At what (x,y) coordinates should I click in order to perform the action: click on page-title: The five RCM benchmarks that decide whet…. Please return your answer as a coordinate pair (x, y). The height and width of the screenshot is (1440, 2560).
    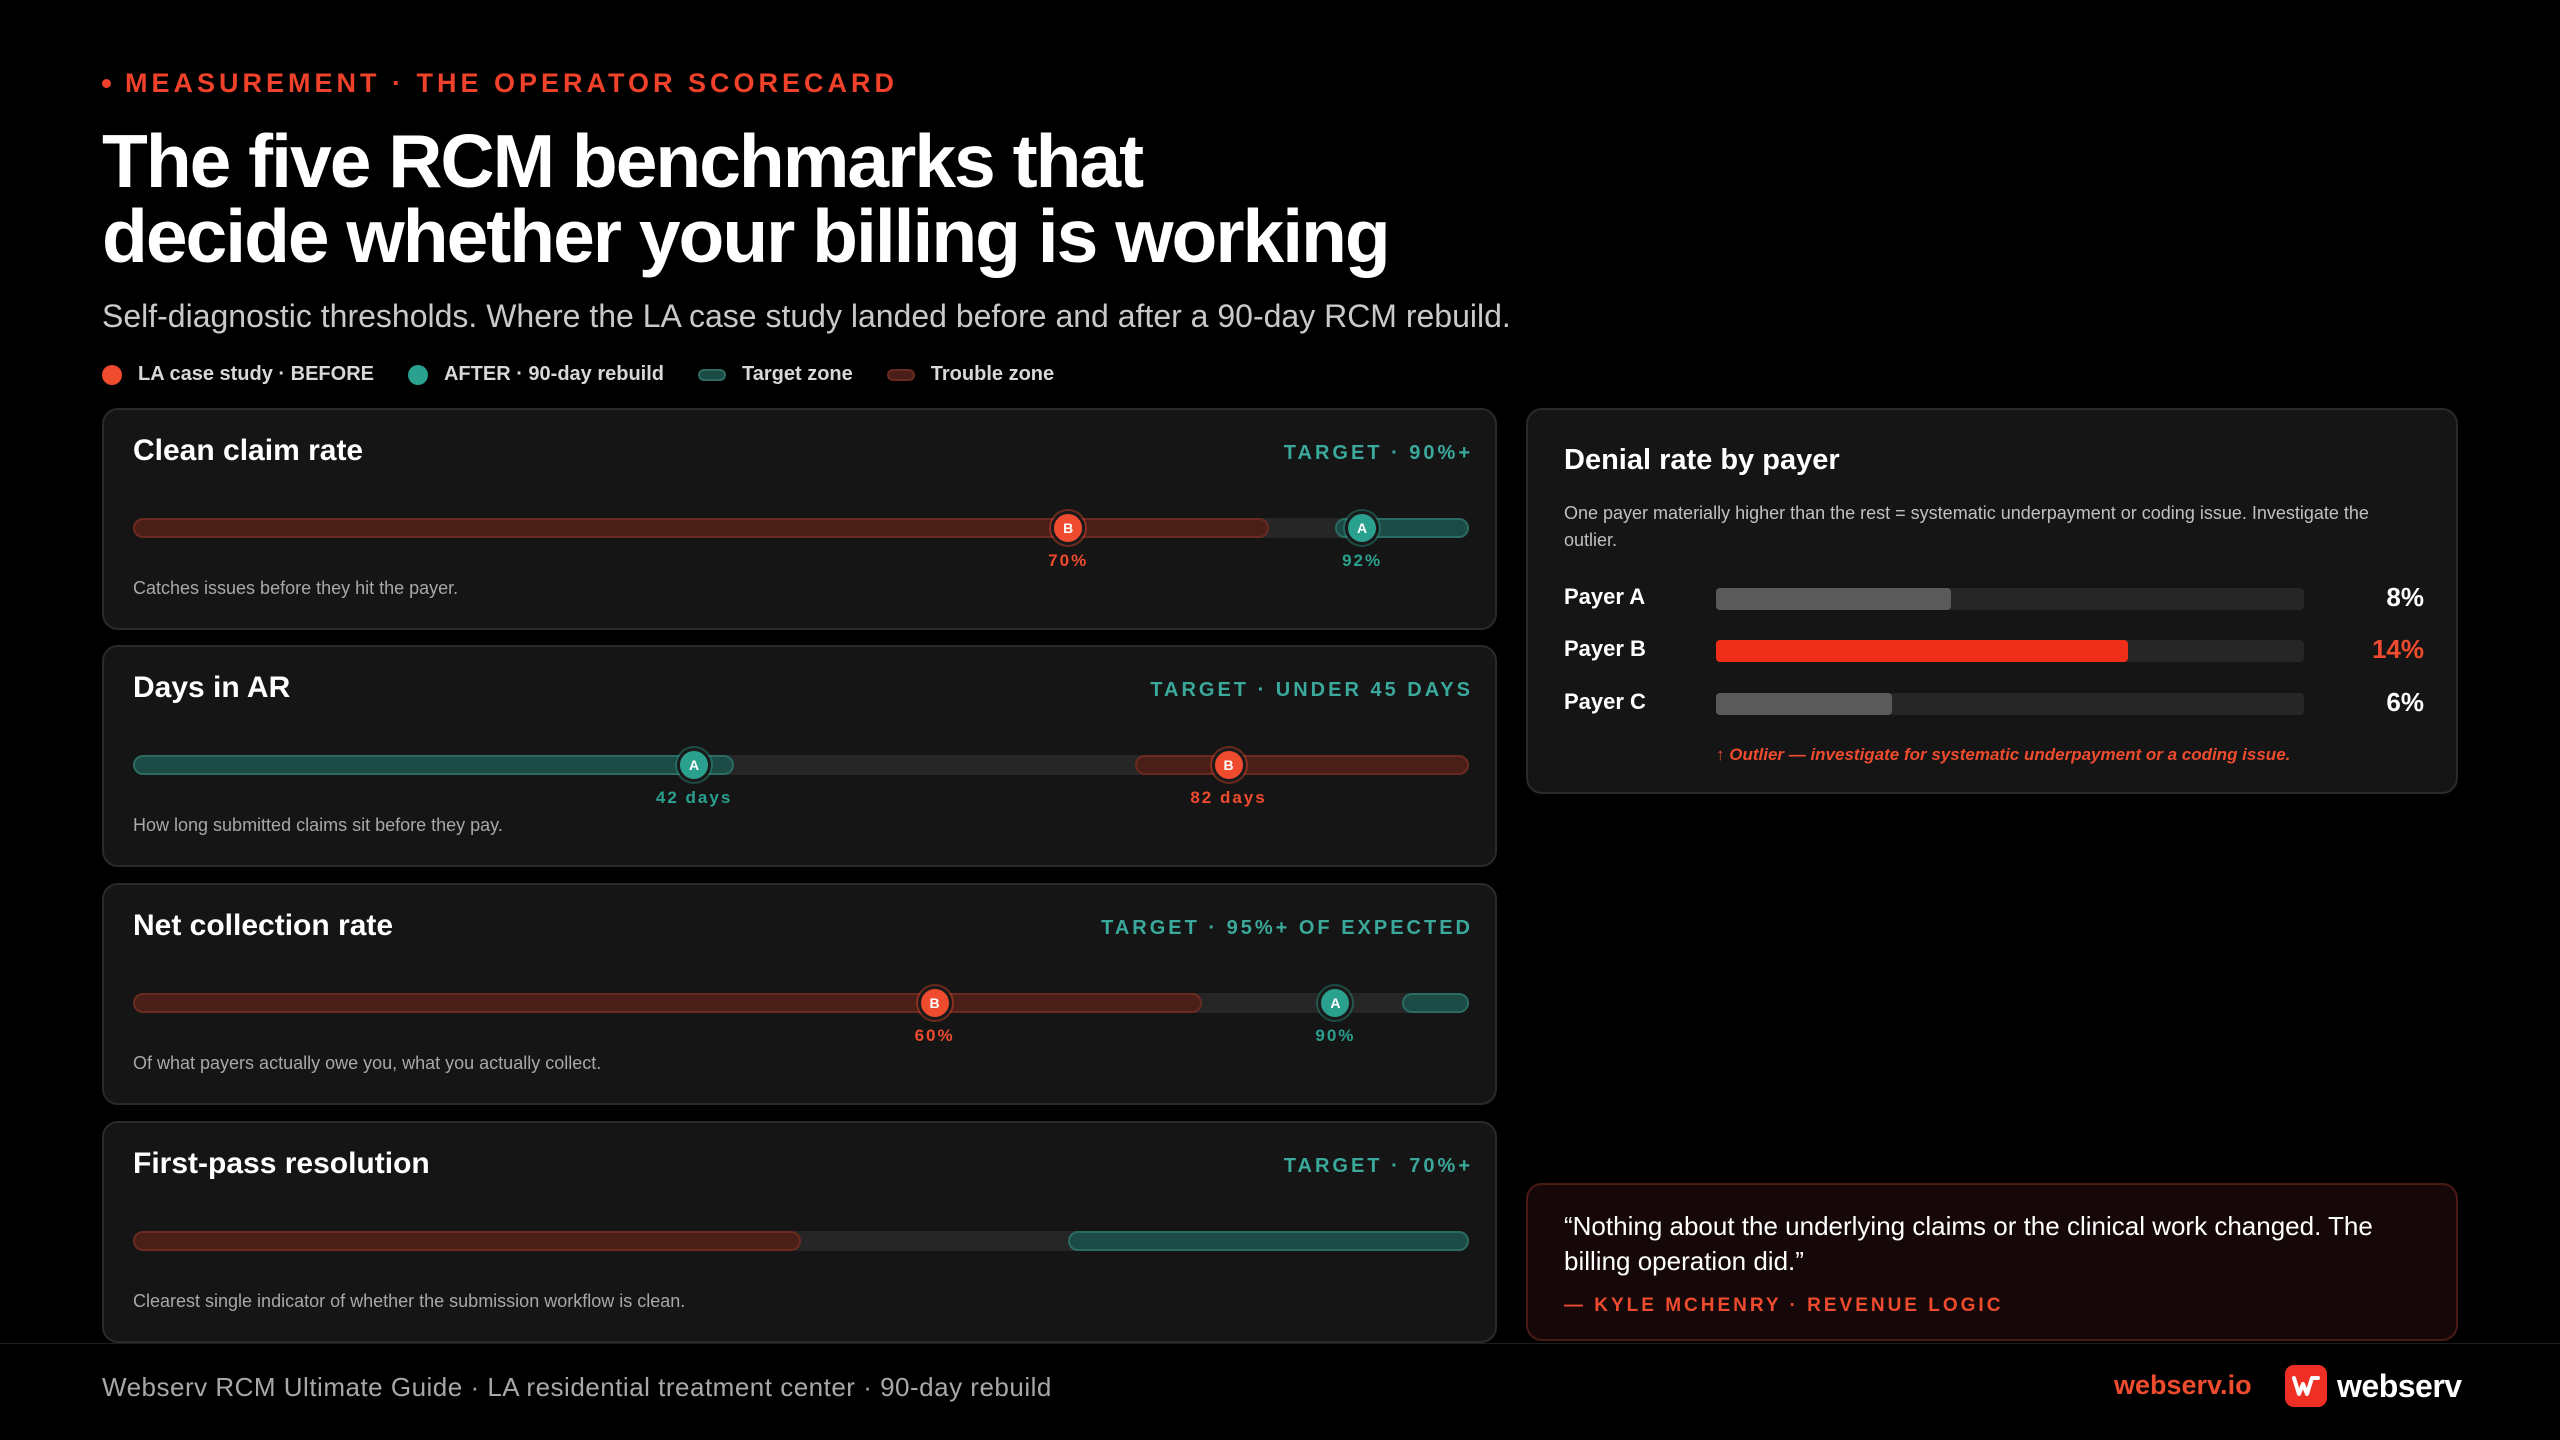
    Looking at the image, I should click on (752, 199).